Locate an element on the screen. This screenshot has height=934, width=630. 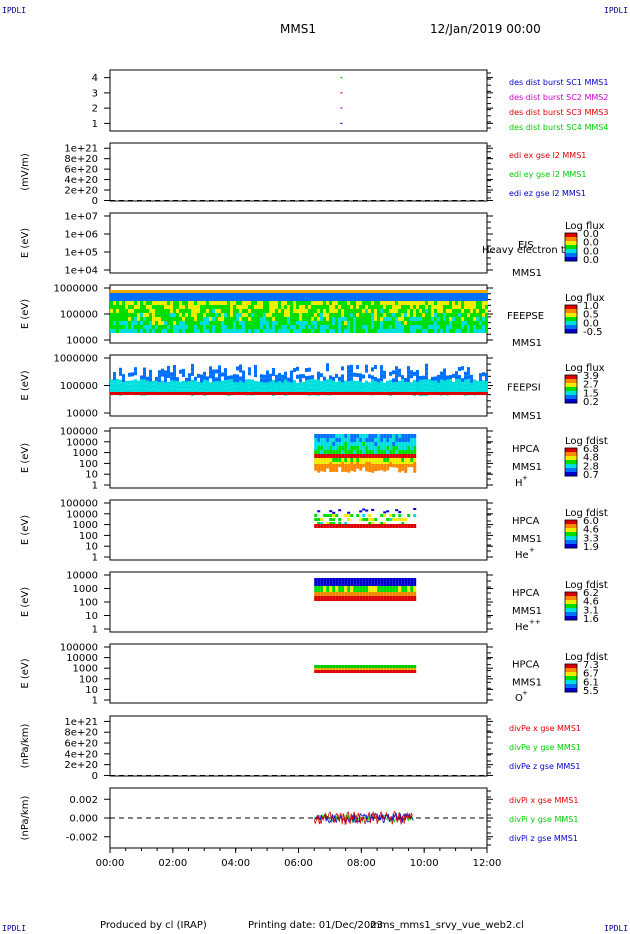
ylabel: (mV/m) is located at coordinates (25, 172).